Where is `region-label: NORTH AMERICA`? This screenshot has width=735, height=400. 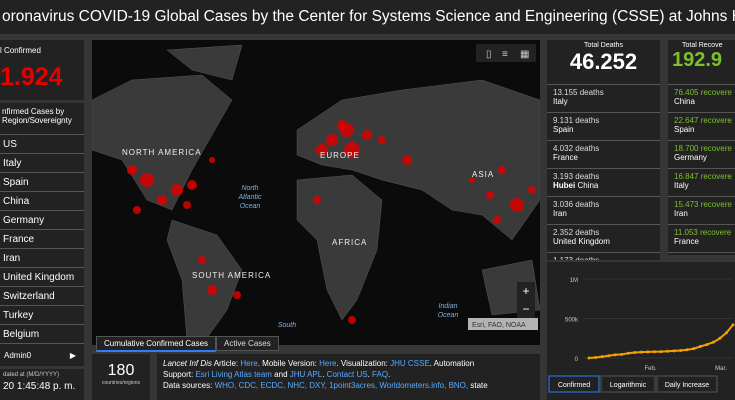
region-label: NORTH AMERICA is located at coordinates (162, 152).